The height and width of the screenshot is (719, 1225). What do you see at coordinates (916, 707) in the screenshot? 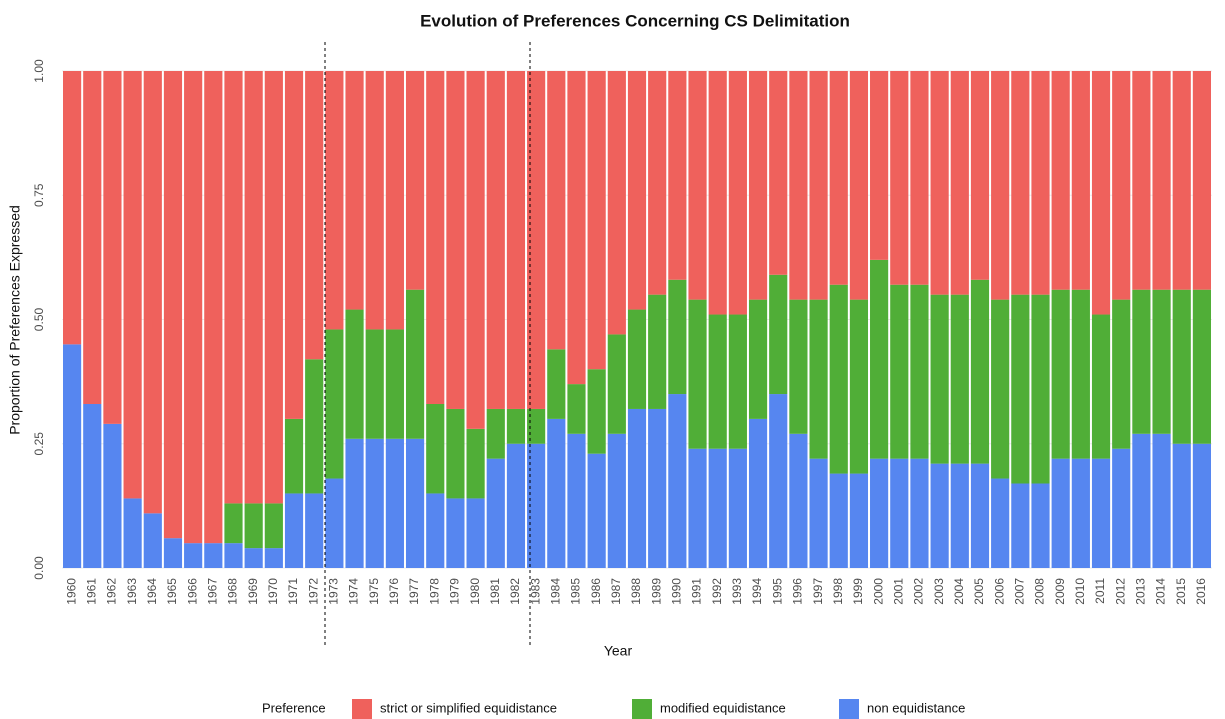
I see `legend-label: non equidistance` at bounding box center [916, 707].